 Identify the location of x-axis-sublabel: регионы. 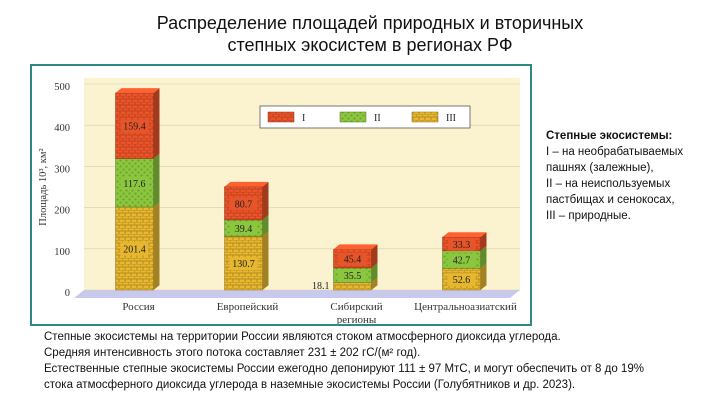
(357, 319).